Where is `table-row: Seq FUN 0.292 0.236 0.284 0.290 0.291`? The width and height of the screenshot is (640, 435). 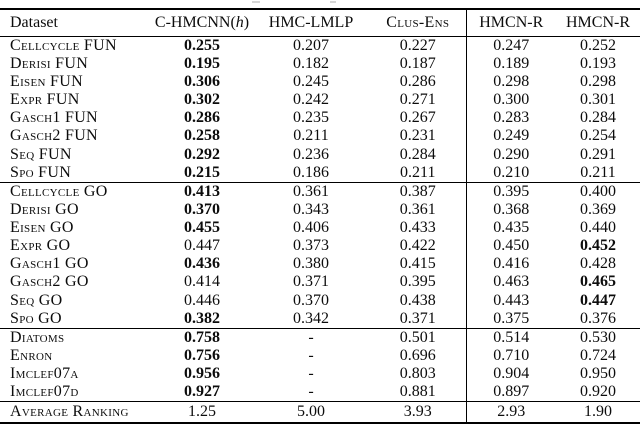
table-row: Seq FUN 0.292 0.236 0.284 0.290 0.291 is located at coordinates (320, 154).